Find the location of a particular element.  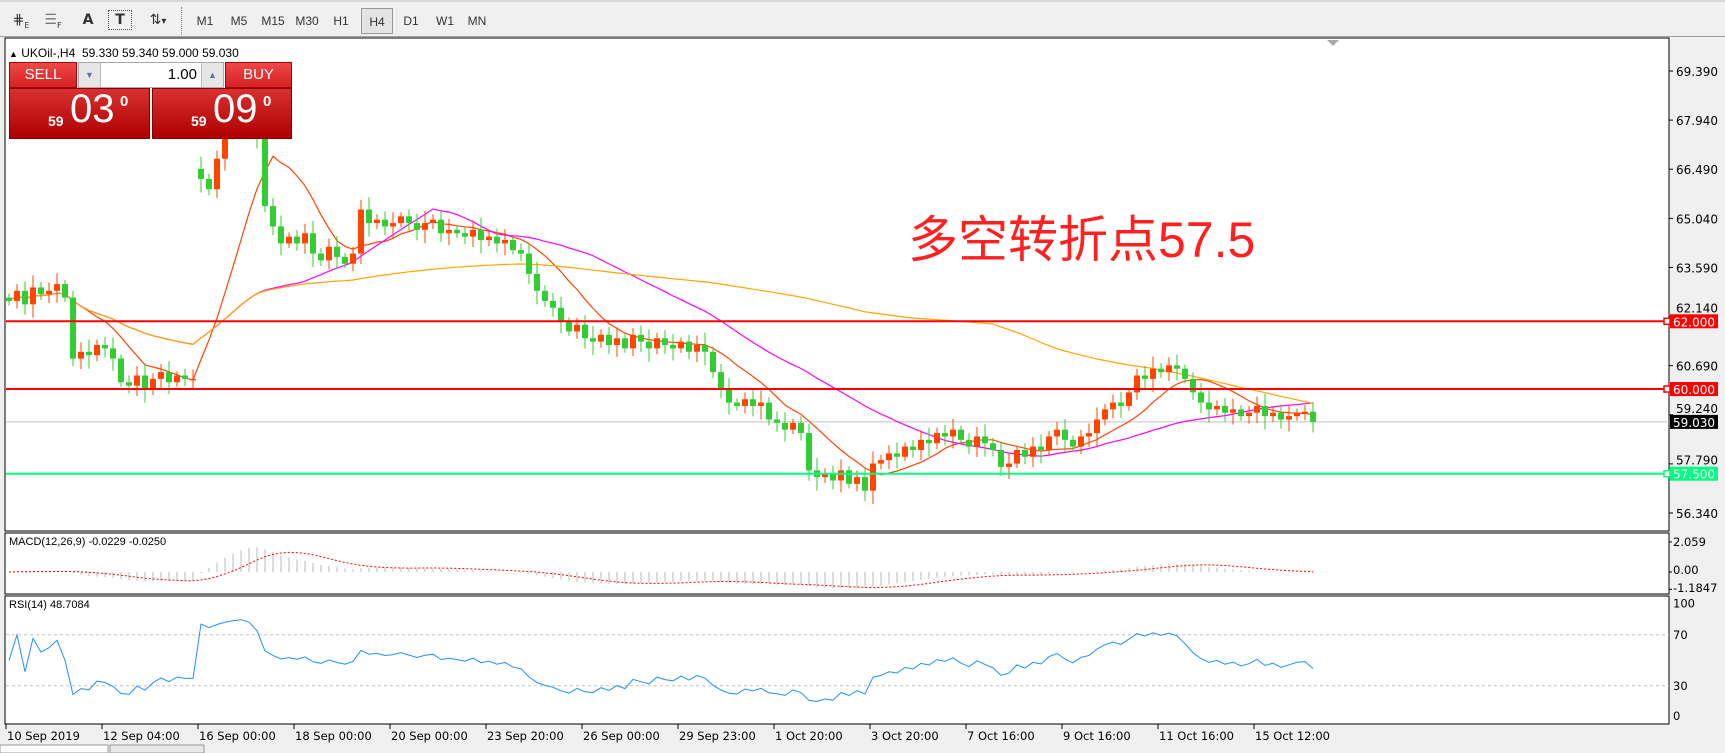

timeframe-mn: MN is located at coordinates (477, 21).